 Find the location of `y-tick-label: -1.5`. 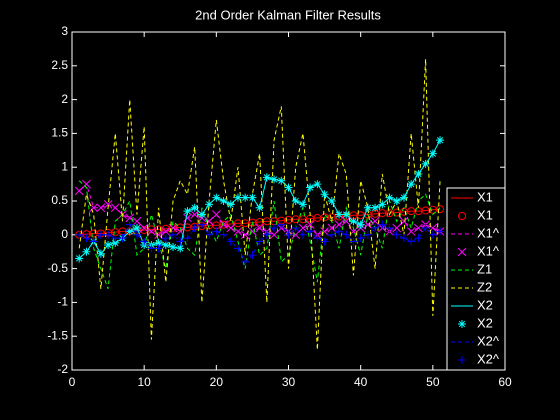

y-tick-label: -1.5 is located at coordinates (57, 335).